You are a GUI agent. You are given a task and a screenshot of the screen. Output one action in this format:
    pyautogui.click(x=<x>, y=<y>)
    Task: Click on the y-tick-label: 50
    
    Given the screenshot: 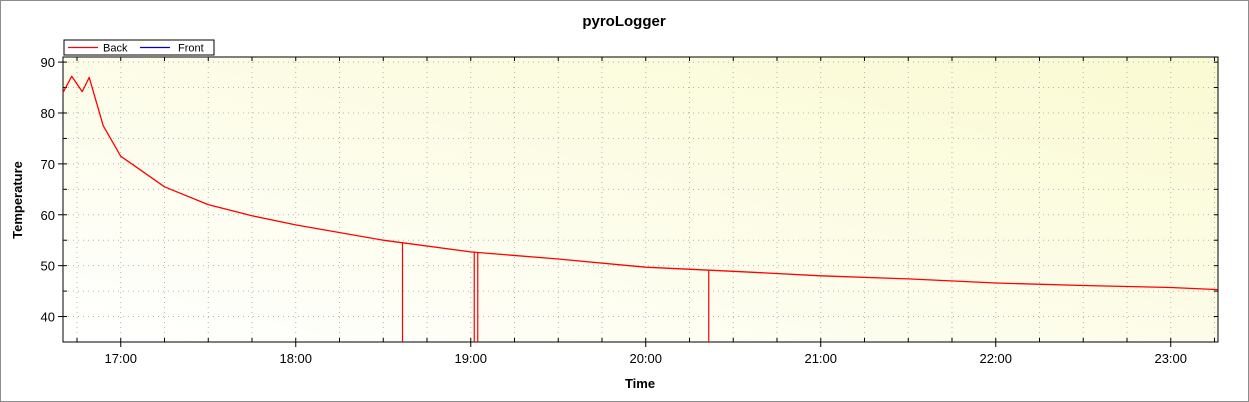 What is the action you would take?
    pyautogui.click(x=48, y=266)
    